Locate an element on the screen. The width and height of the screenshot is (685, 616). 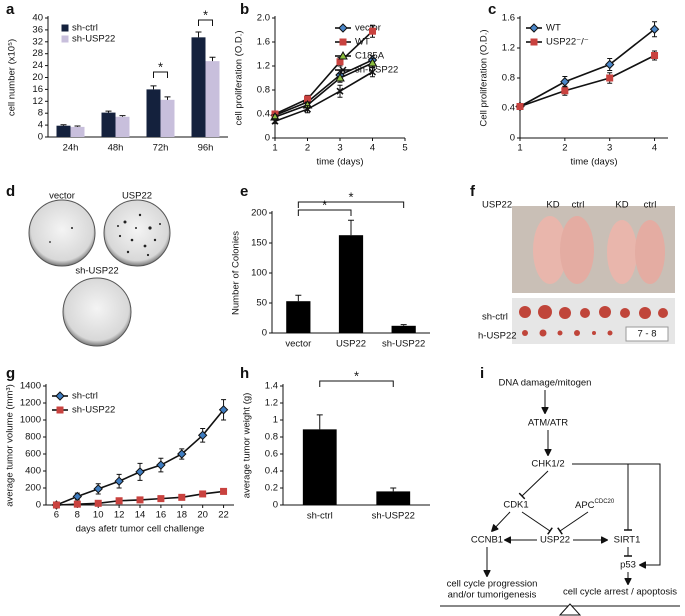
panel-label: a is located at coordinates (10, 9).